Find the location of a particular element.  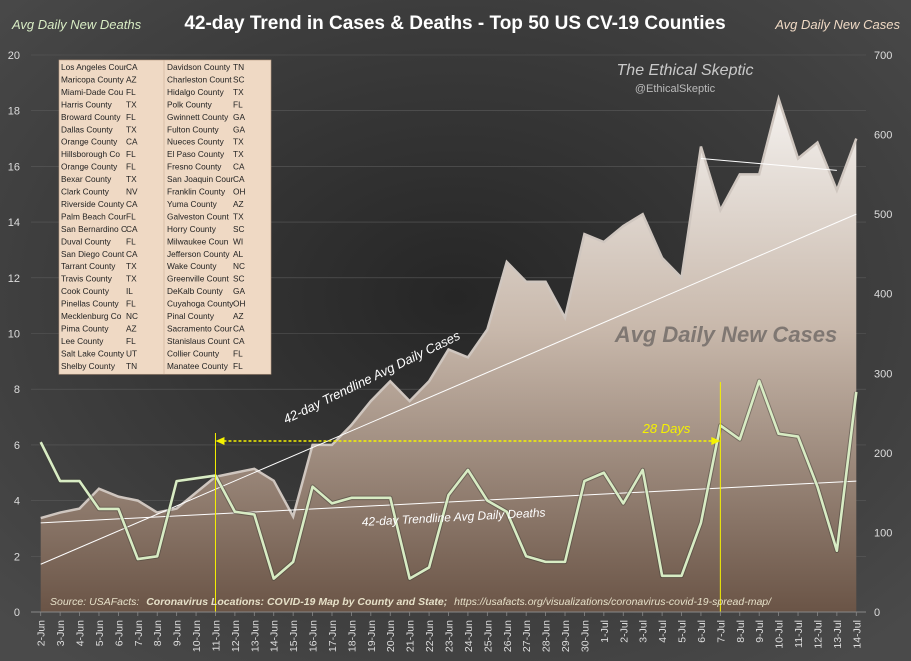

county-name: Orange County is located at coordinates (89, 167).